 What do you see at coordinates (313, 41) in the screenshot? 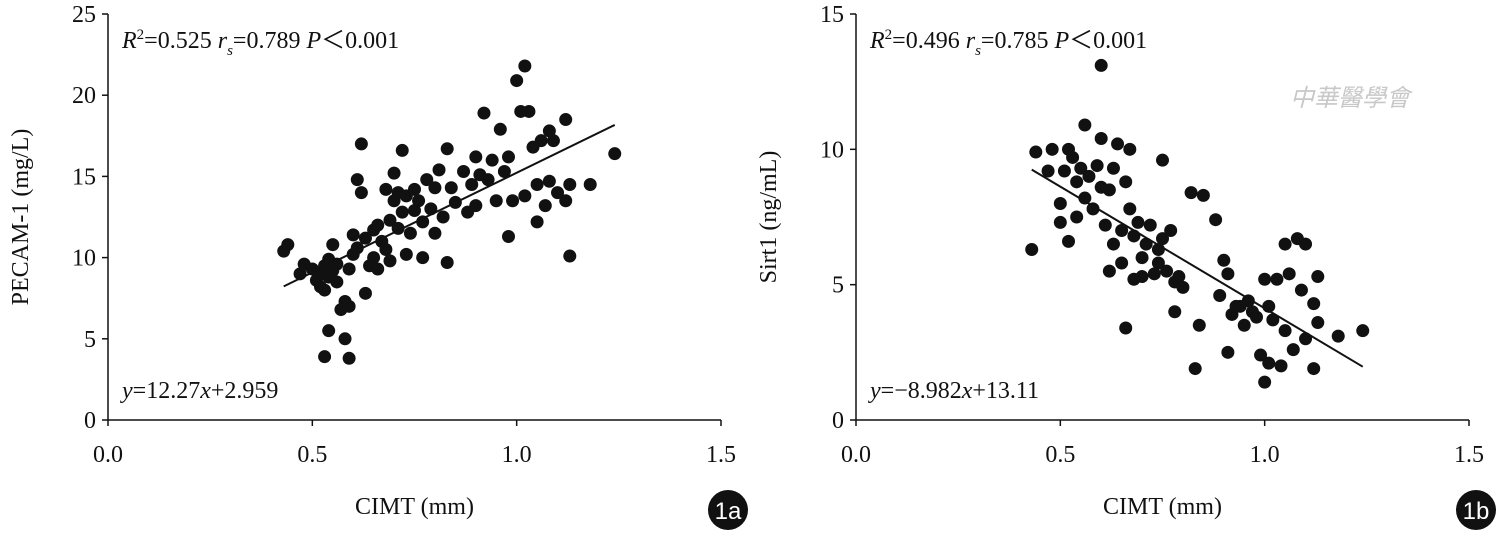
I see `text-part: P` at bounding box center [313, 41].